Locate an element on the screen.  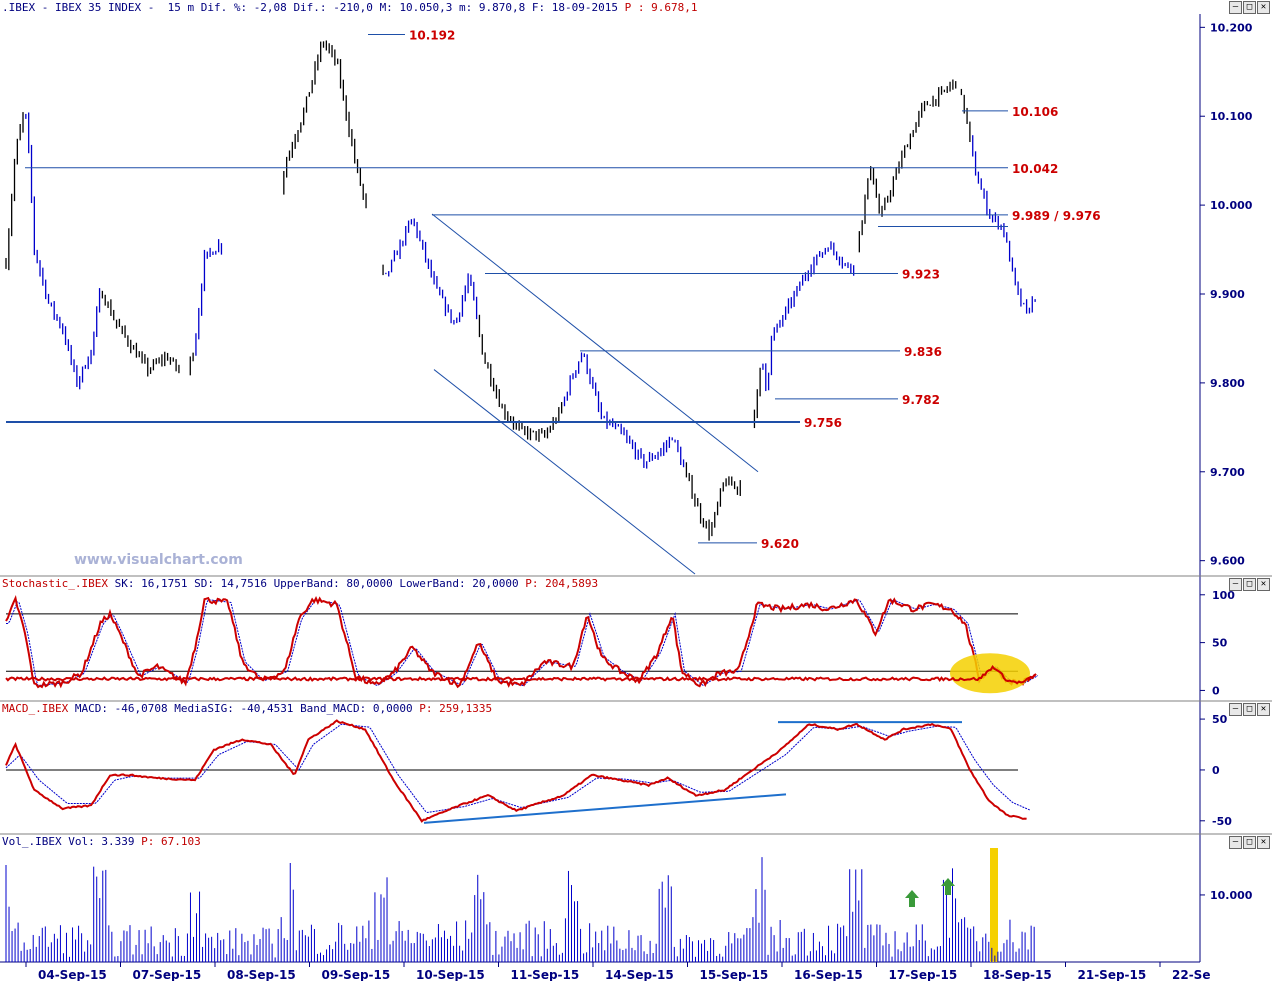
price-window-controls: — □ ✕ is located at coordinates (1249, 7).